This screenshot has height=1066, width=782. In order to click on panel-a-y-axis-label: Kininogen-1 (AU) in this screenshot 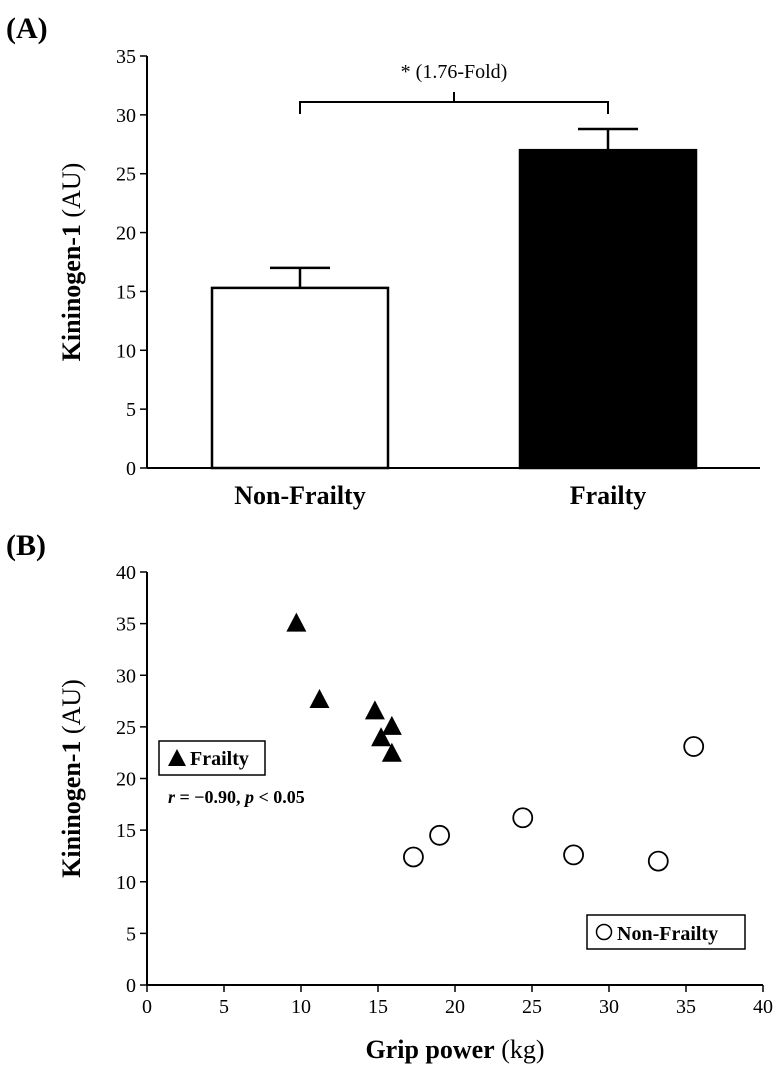, I will do `click(71, 262)`.